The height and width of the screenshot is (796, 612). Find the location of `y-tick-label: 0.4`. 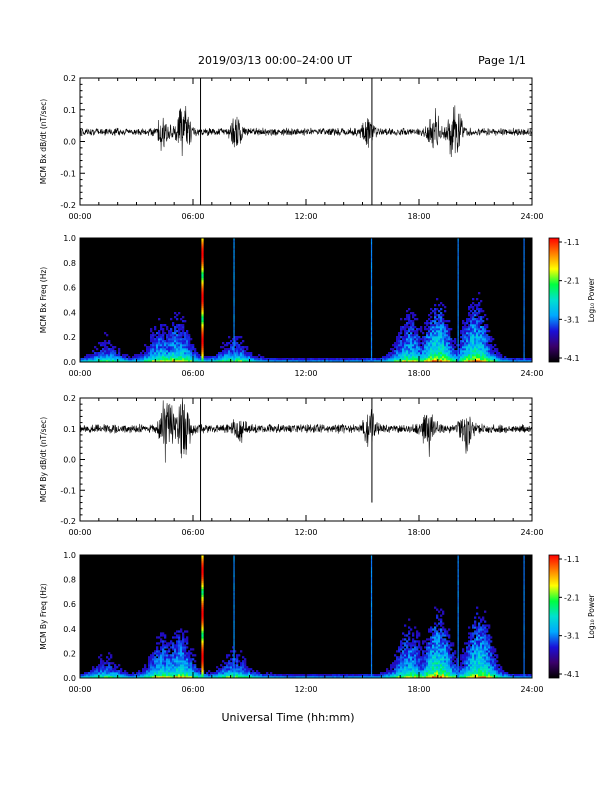

y-tick-label: 0.4 is located at coordinates (69, 312).